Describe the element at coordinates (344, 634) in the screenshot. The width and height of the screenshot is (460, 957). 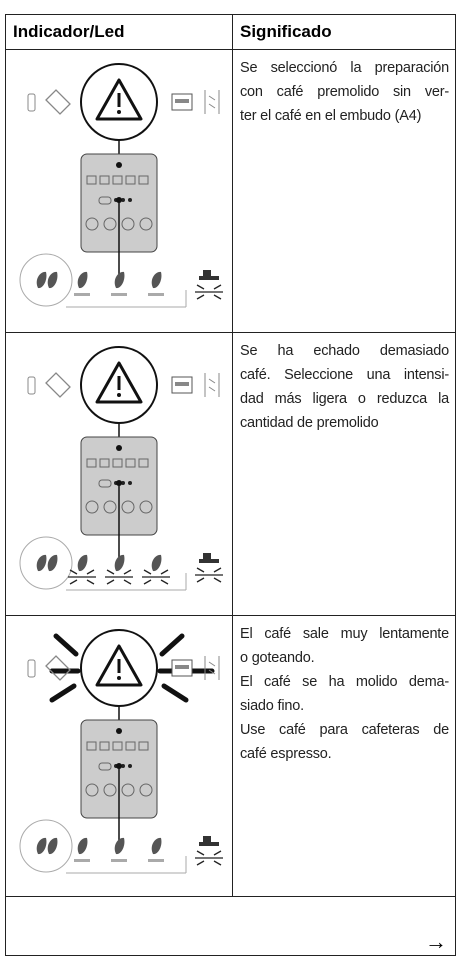
I see `text-line: El café sale muy lentamente` at that location.